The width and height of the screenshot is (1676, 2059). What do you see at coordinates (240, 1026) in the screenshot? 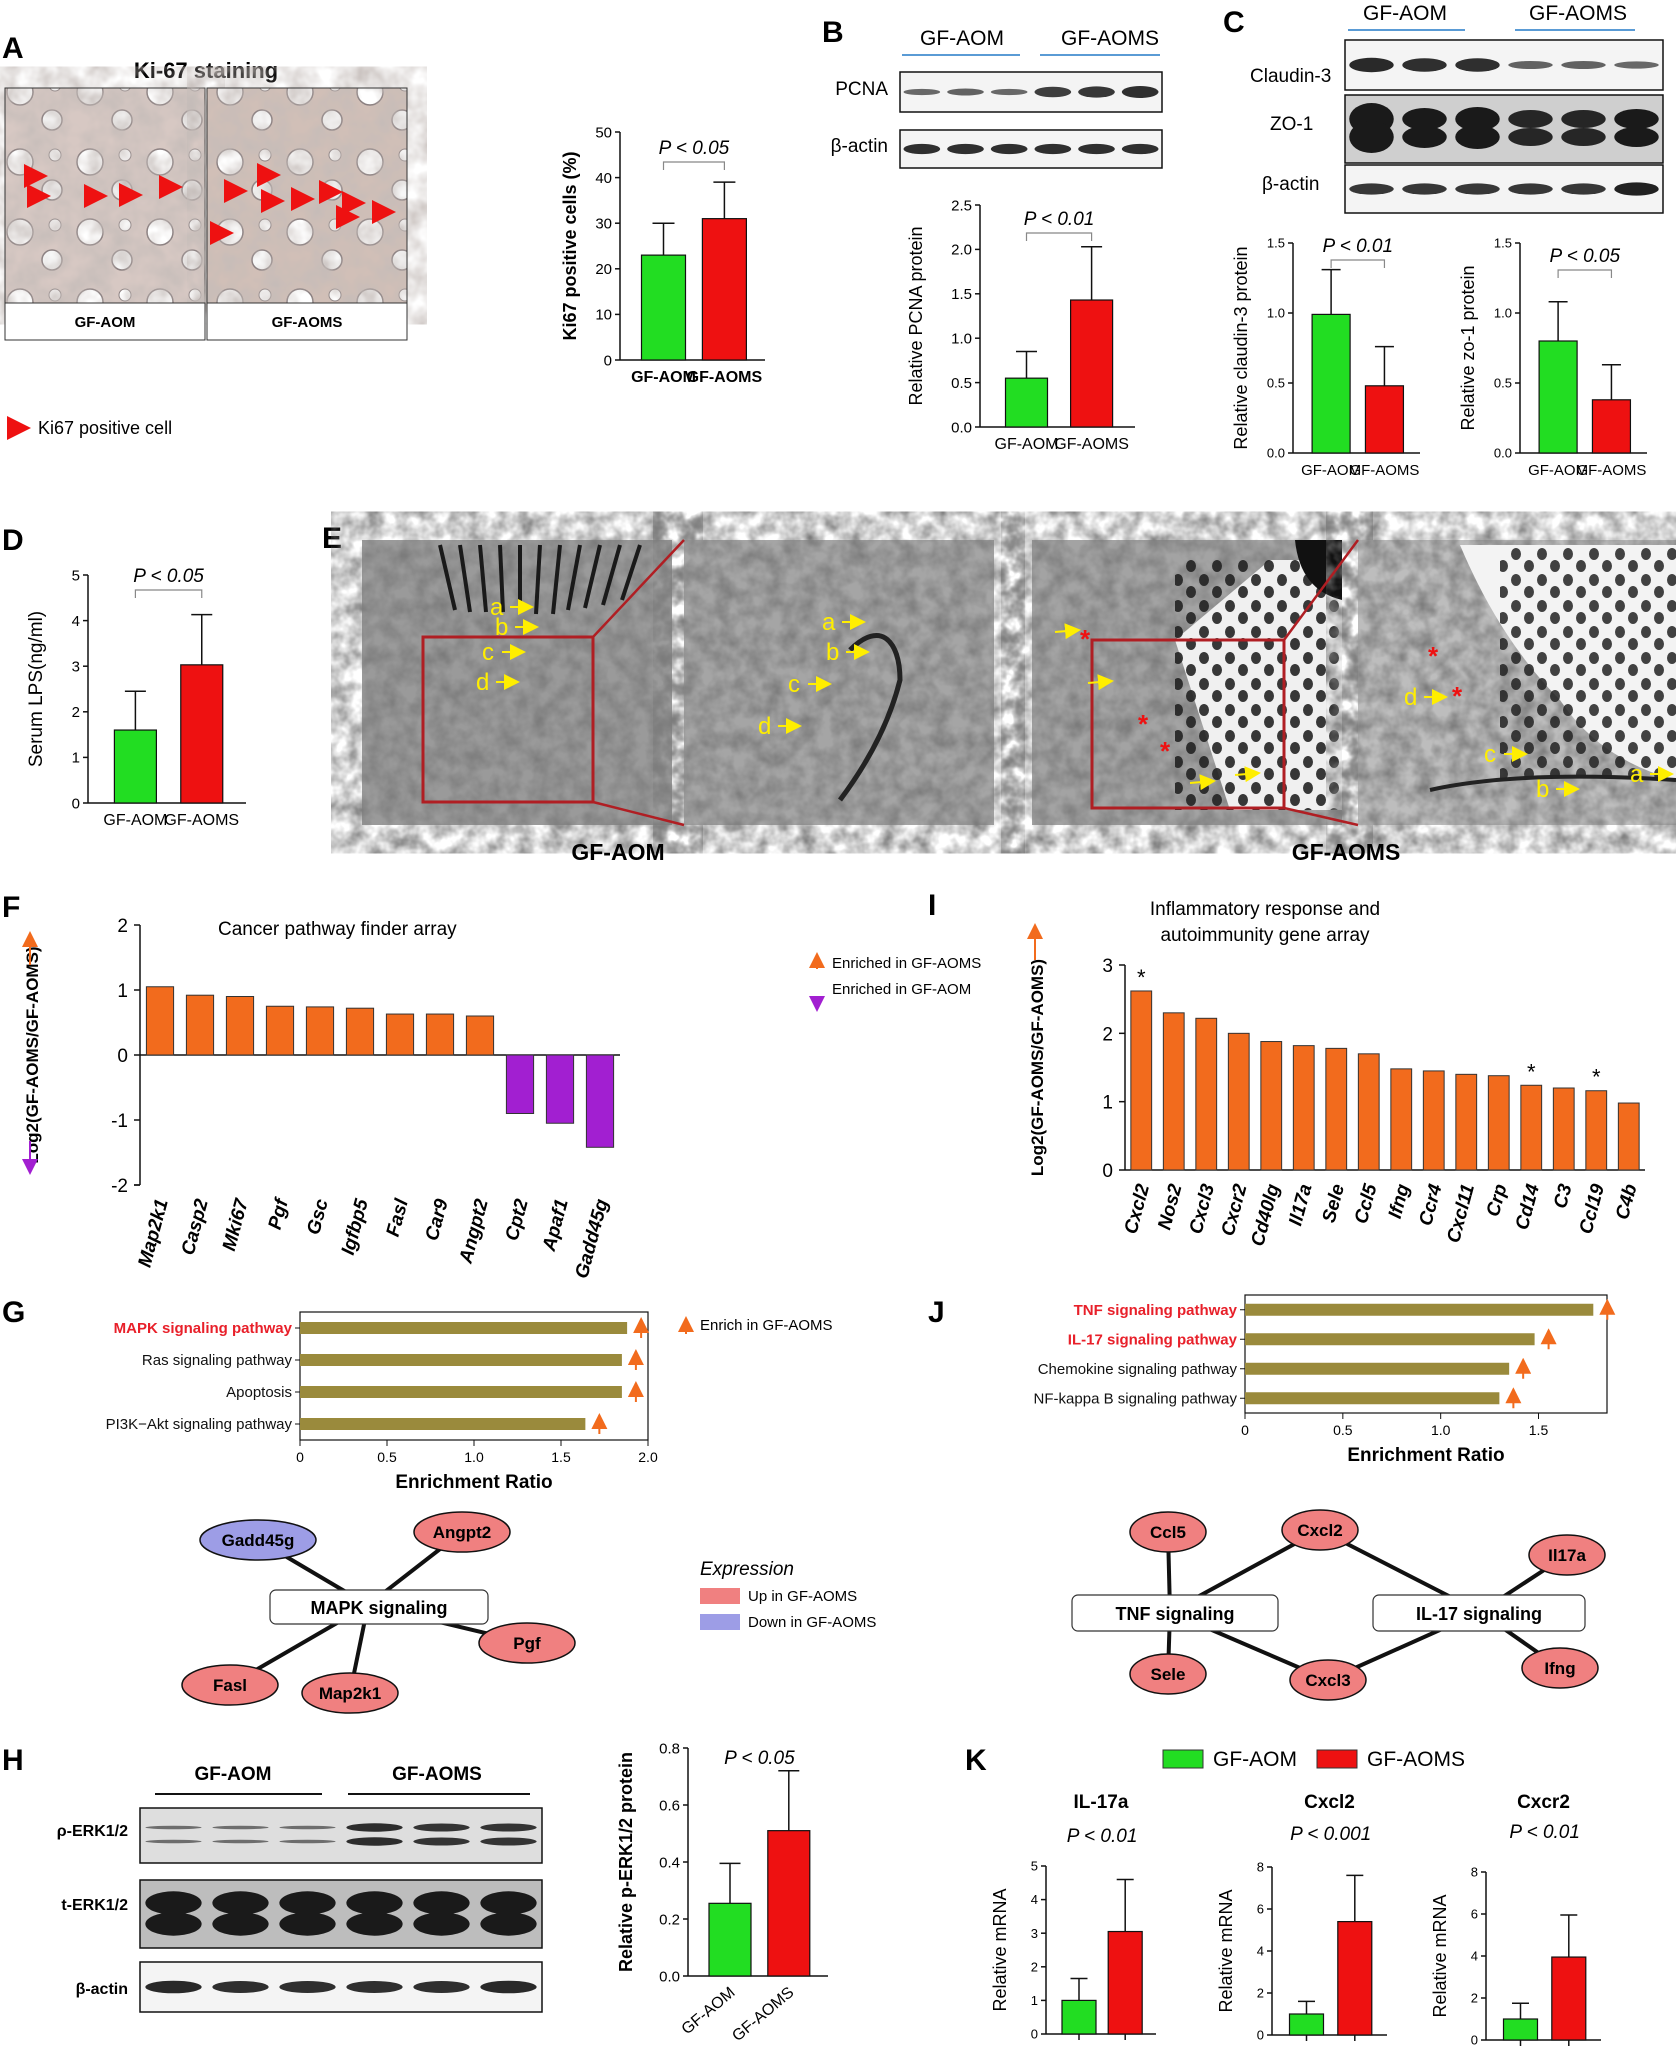
I see `bar-mki67` at bounding box center [240, 1026].